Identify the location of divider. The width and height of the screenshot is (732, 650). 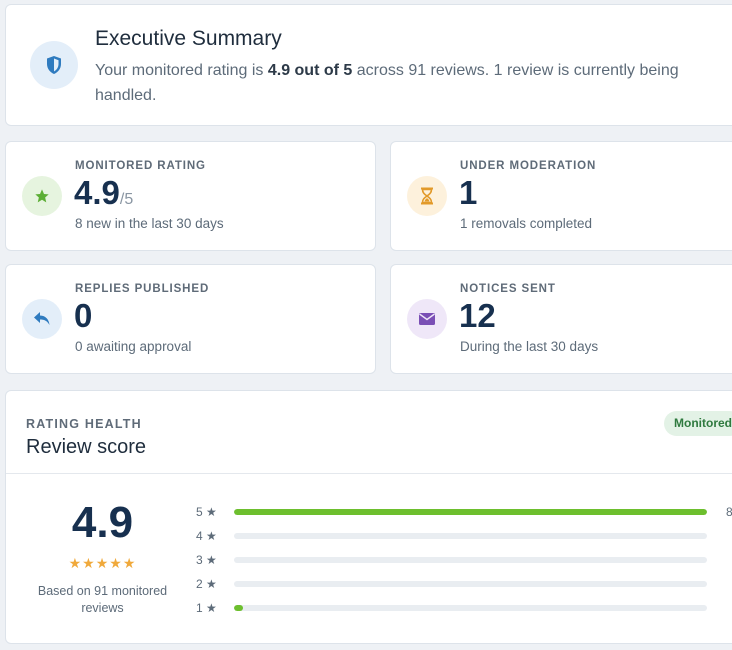
(369, 473).